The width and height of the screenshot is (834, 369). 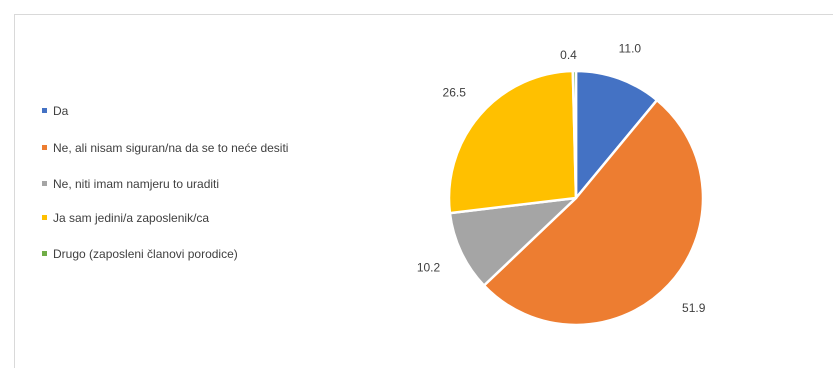 I want to click on legend-swatch-drugo, so click(x=44, y=253).